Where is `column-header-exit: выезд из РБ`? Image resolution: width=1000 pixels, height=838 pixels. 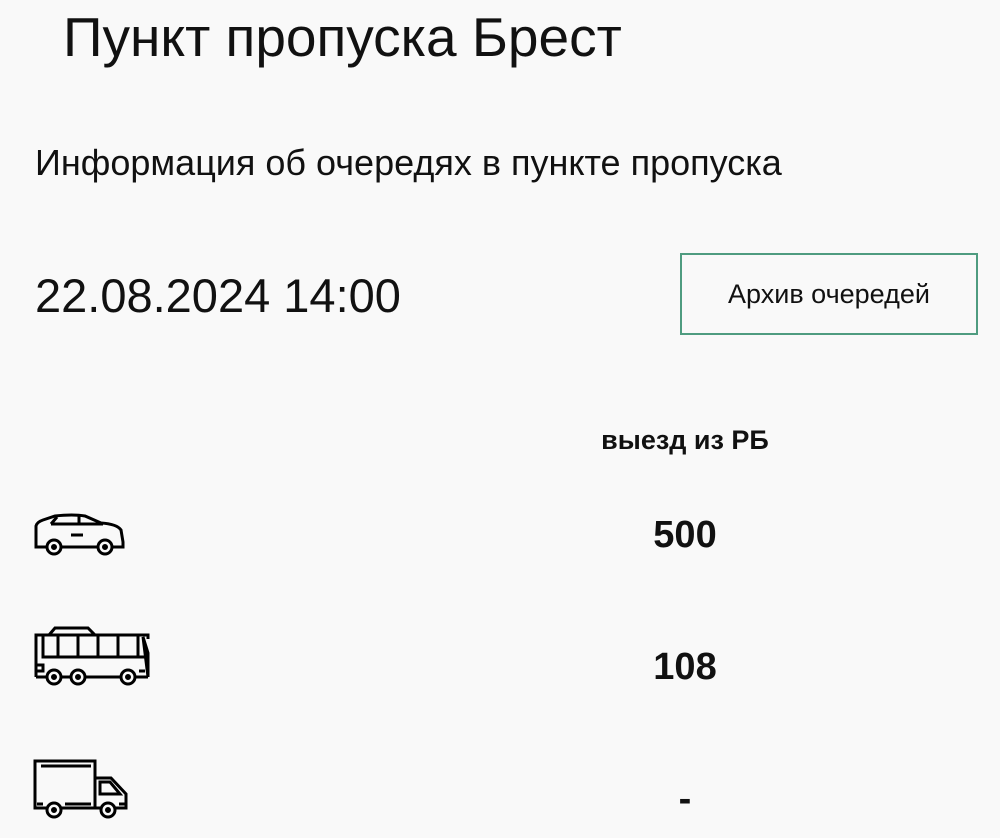 column-header-exit: выезд из РБ is located at coordinates (685, 440).